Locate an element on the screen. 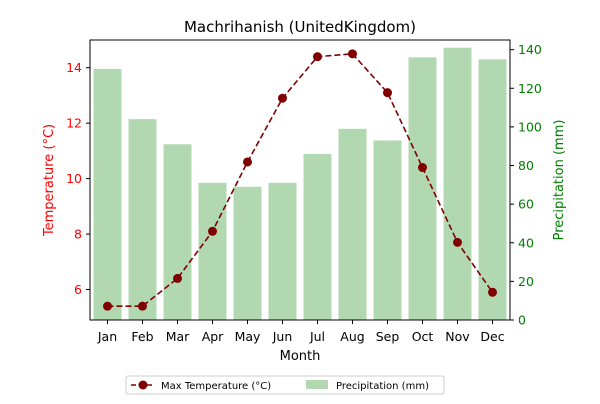 The width and height of the screenshot is (600, 404). x-tick-label: Mar is located at coordinates (178, 336).